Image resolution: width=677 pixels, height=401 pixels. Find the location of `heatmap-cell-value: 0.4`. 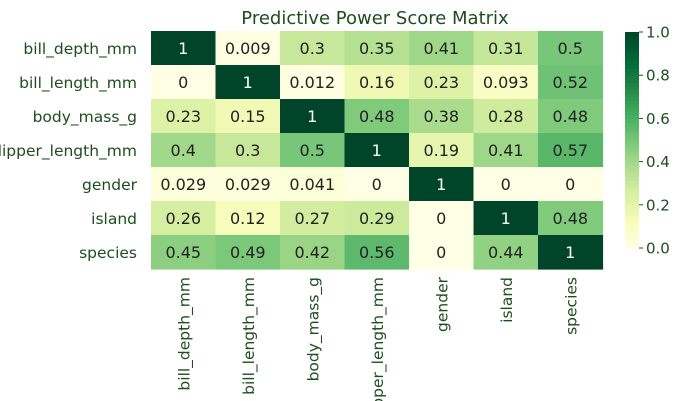

heatmap-cell-value: 0.4 is located at coordinates (183, 150).